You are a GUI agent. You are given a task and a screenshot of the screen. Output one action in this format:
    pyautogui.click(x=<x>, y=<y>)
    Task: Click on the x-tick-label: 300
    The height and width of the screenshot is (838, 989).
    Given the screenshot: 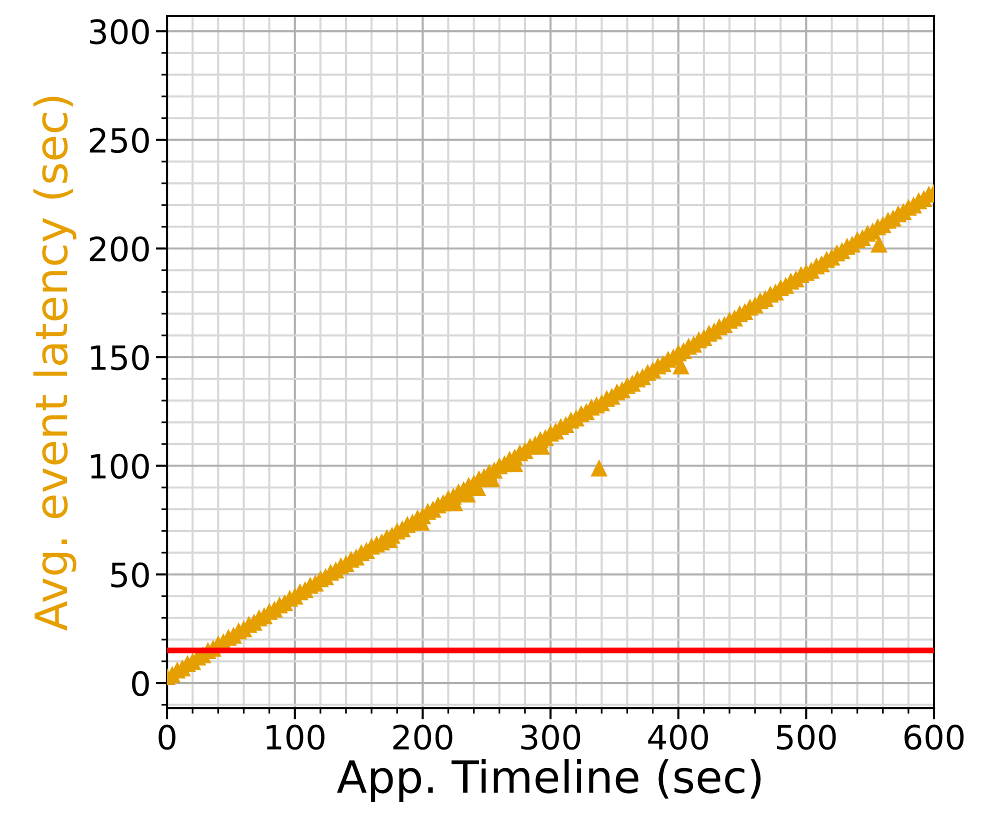 What is the action you would take?
    pyautogui.click(x=550, y=737)
    